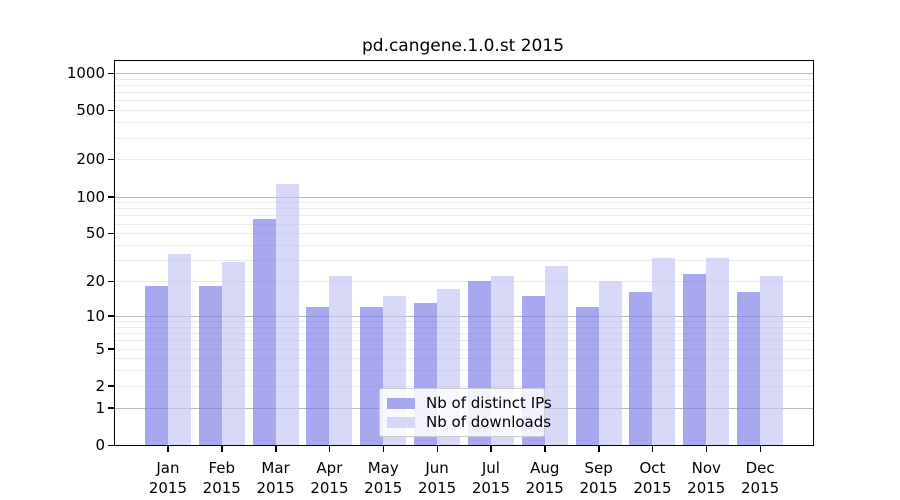 This screenshot has height=500, width=900. I want to click on legend-swatch-downloads, so click(401, 422).